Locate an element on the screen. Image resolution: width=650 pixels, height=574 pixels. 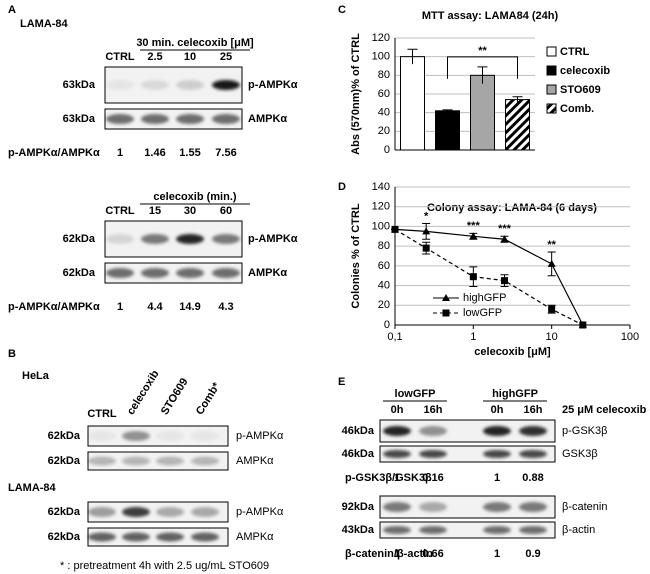
ratio-value: 0.88 is located at coordinates (532, 478).